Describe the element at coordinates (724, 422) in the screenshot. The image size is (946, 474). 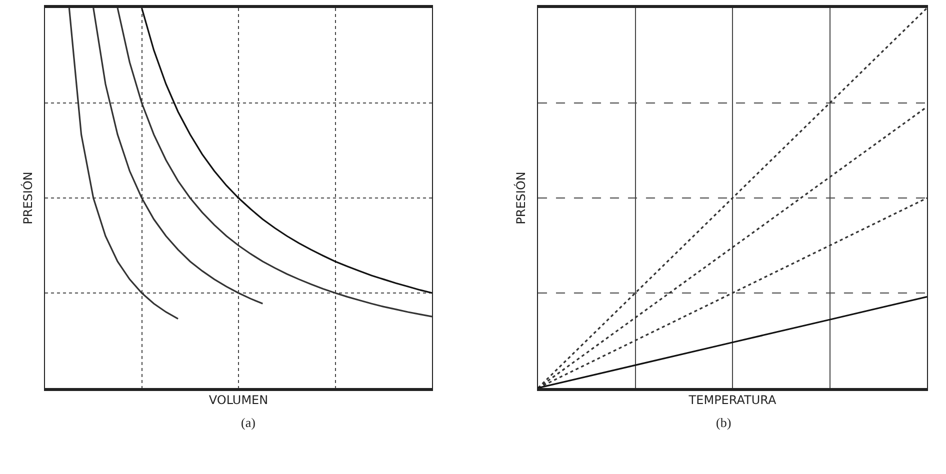
I see `text: (b)` at that location.